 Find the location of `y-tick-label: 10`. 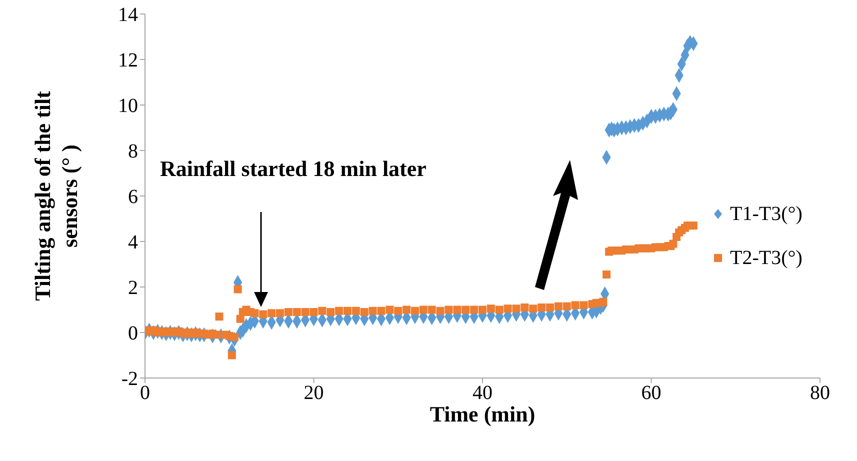

y-tick-label: 10 is located at coordinates (128, 106).